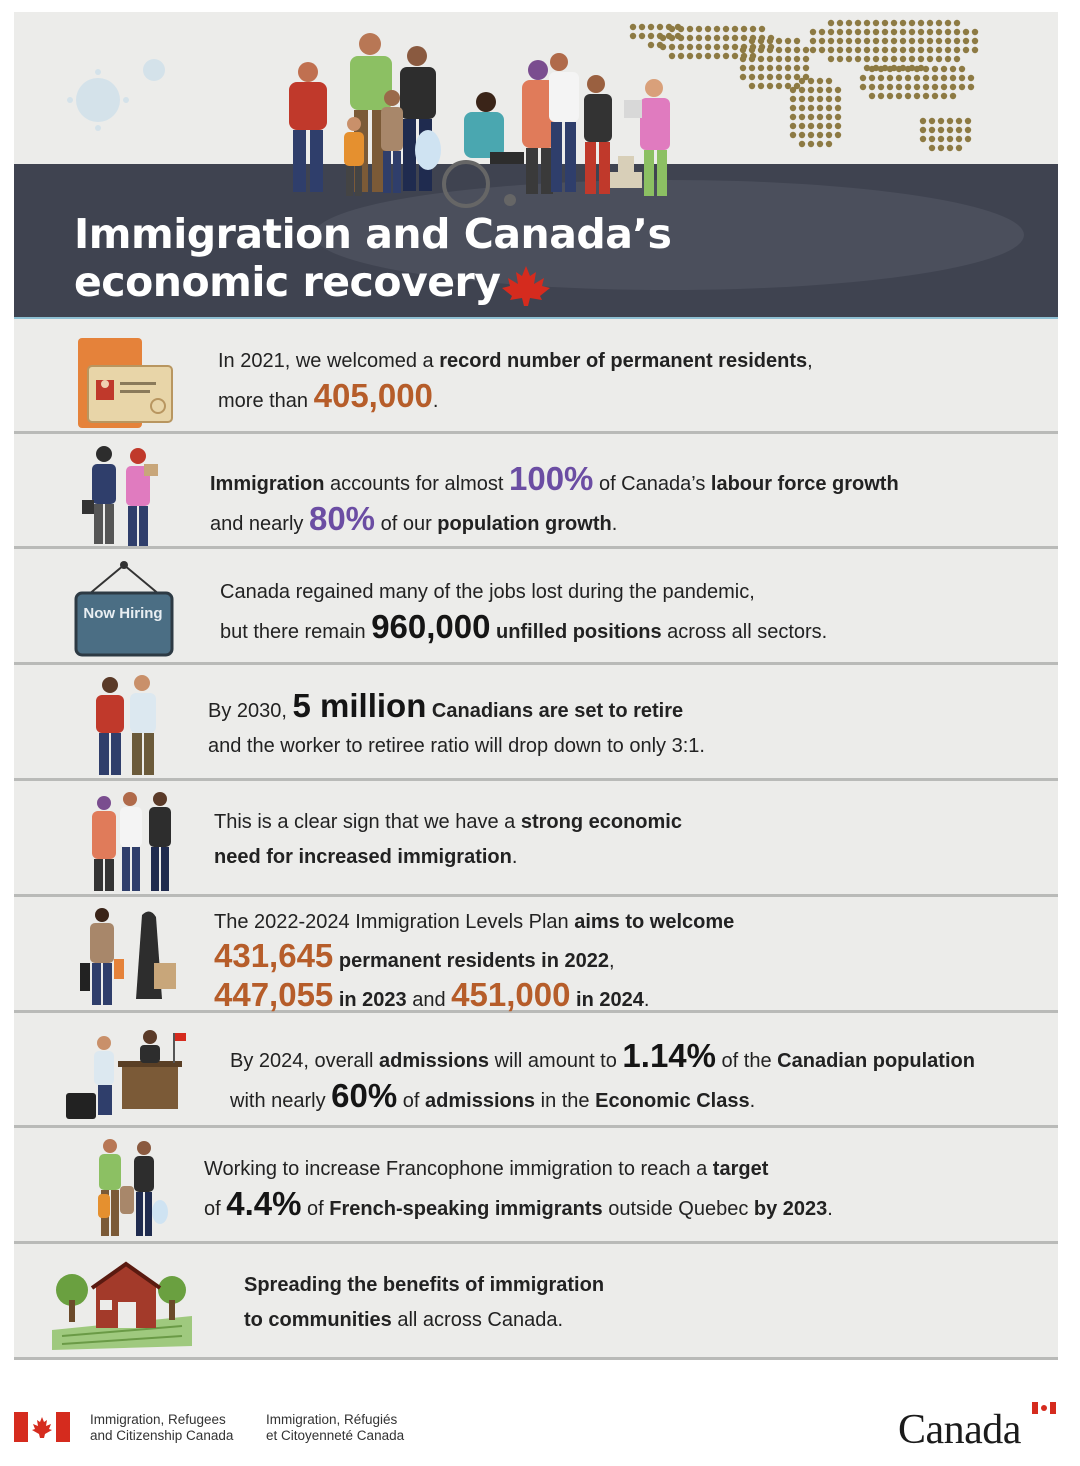  I want to click on world-map-icon, so click(804, 85).